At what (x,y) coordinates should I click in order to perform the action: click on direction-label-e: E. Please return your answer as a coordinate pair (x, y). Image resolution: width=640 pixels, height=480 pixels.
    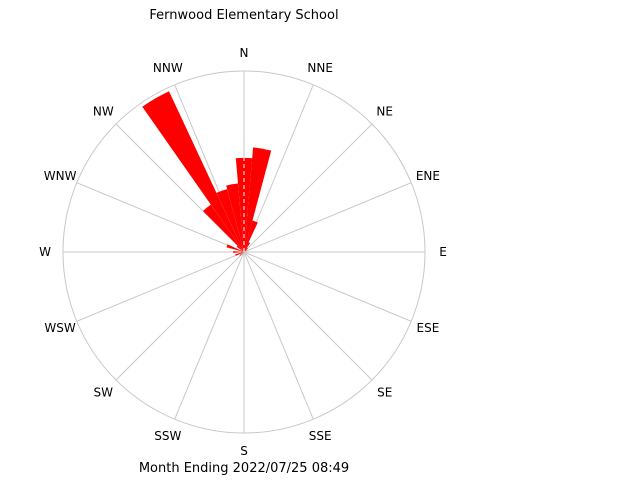
    Looking at the image, I should click on (443, 252).